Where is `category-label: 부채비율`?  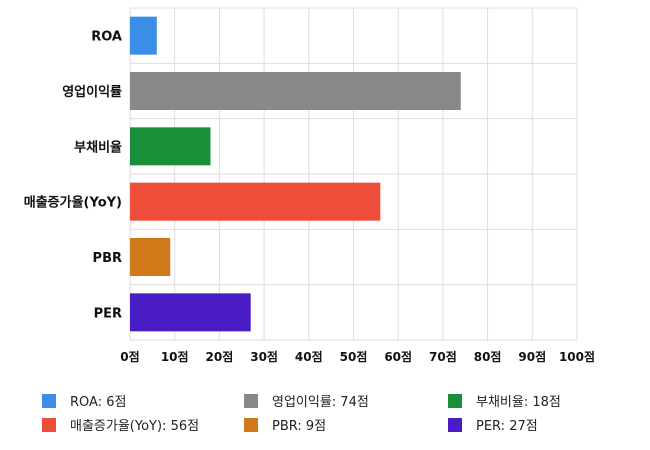
category-label: 부채비율 is located at coordinates (98, 147).